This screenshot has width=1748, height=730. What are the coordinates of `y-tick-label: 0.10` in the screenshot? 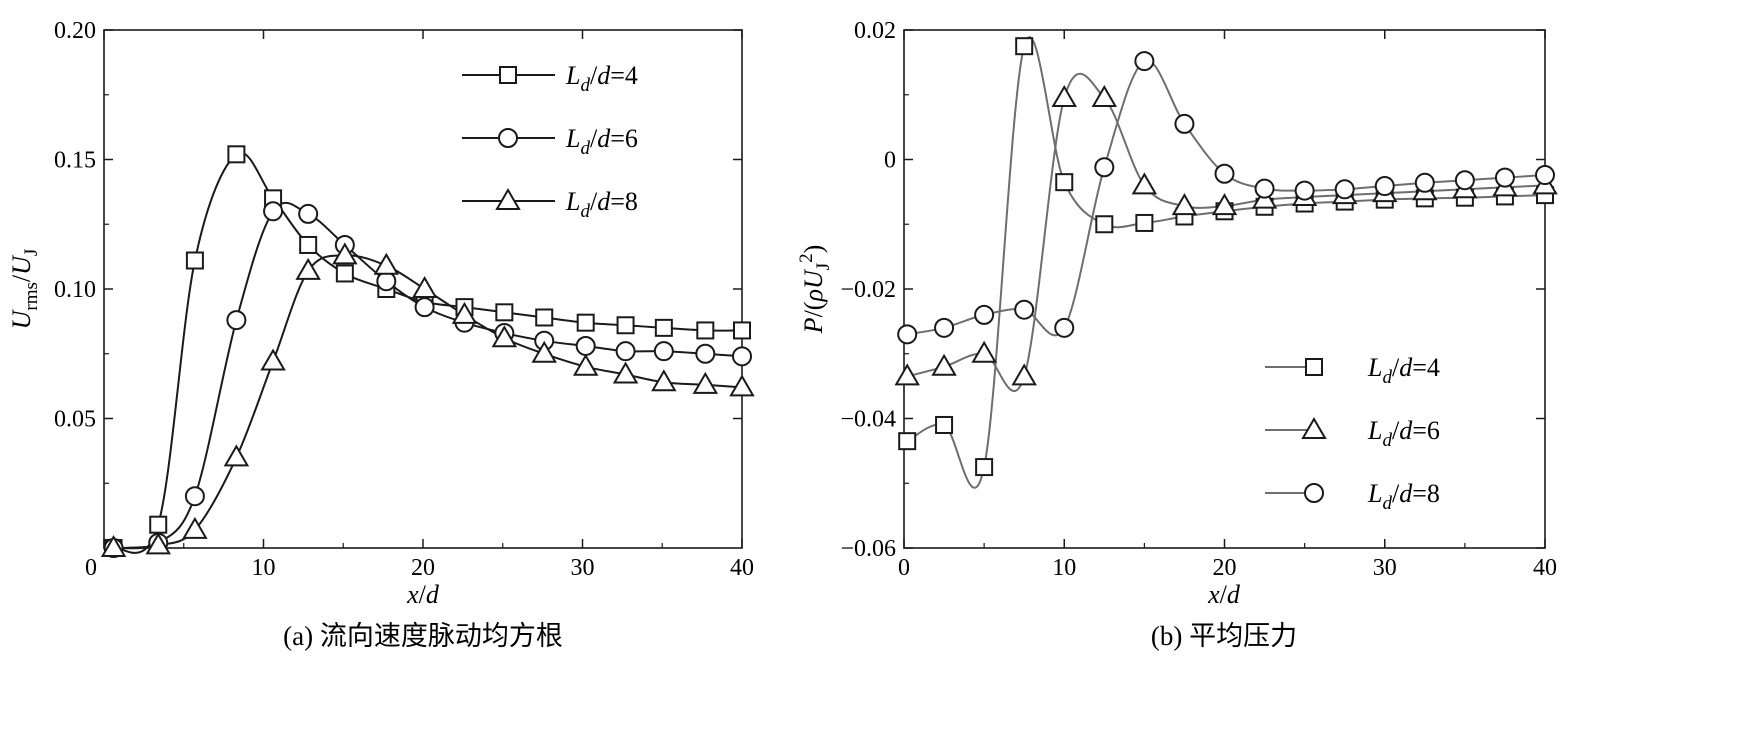 It's located at (75, 290).